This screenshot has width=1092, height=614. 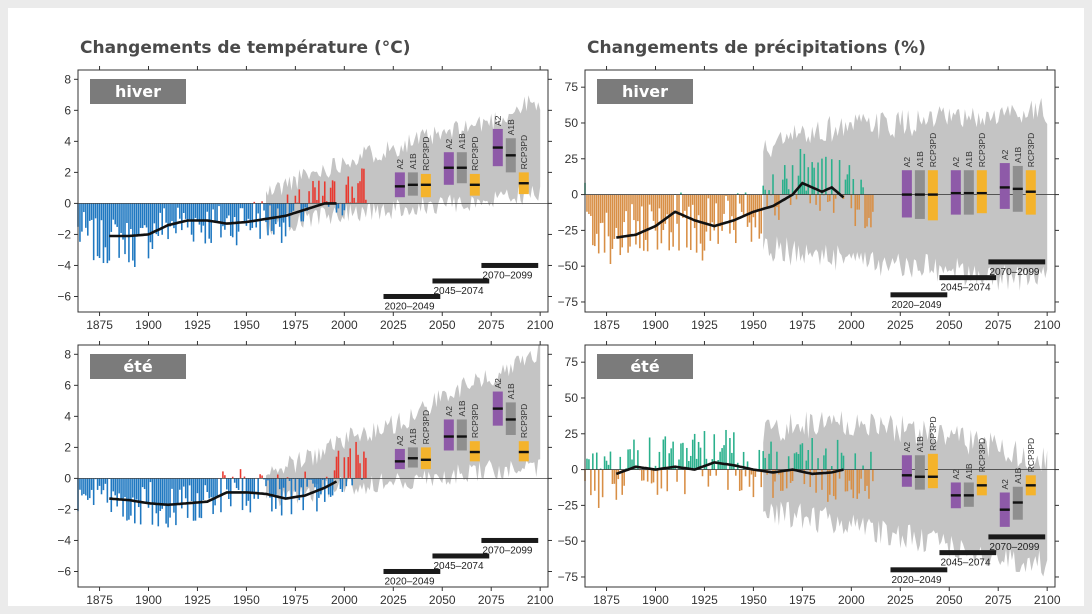 What do you see at coordinates (67, 172) in the screenshot?
I see `y-tick-label: 2` at bounding box center [67, 172].